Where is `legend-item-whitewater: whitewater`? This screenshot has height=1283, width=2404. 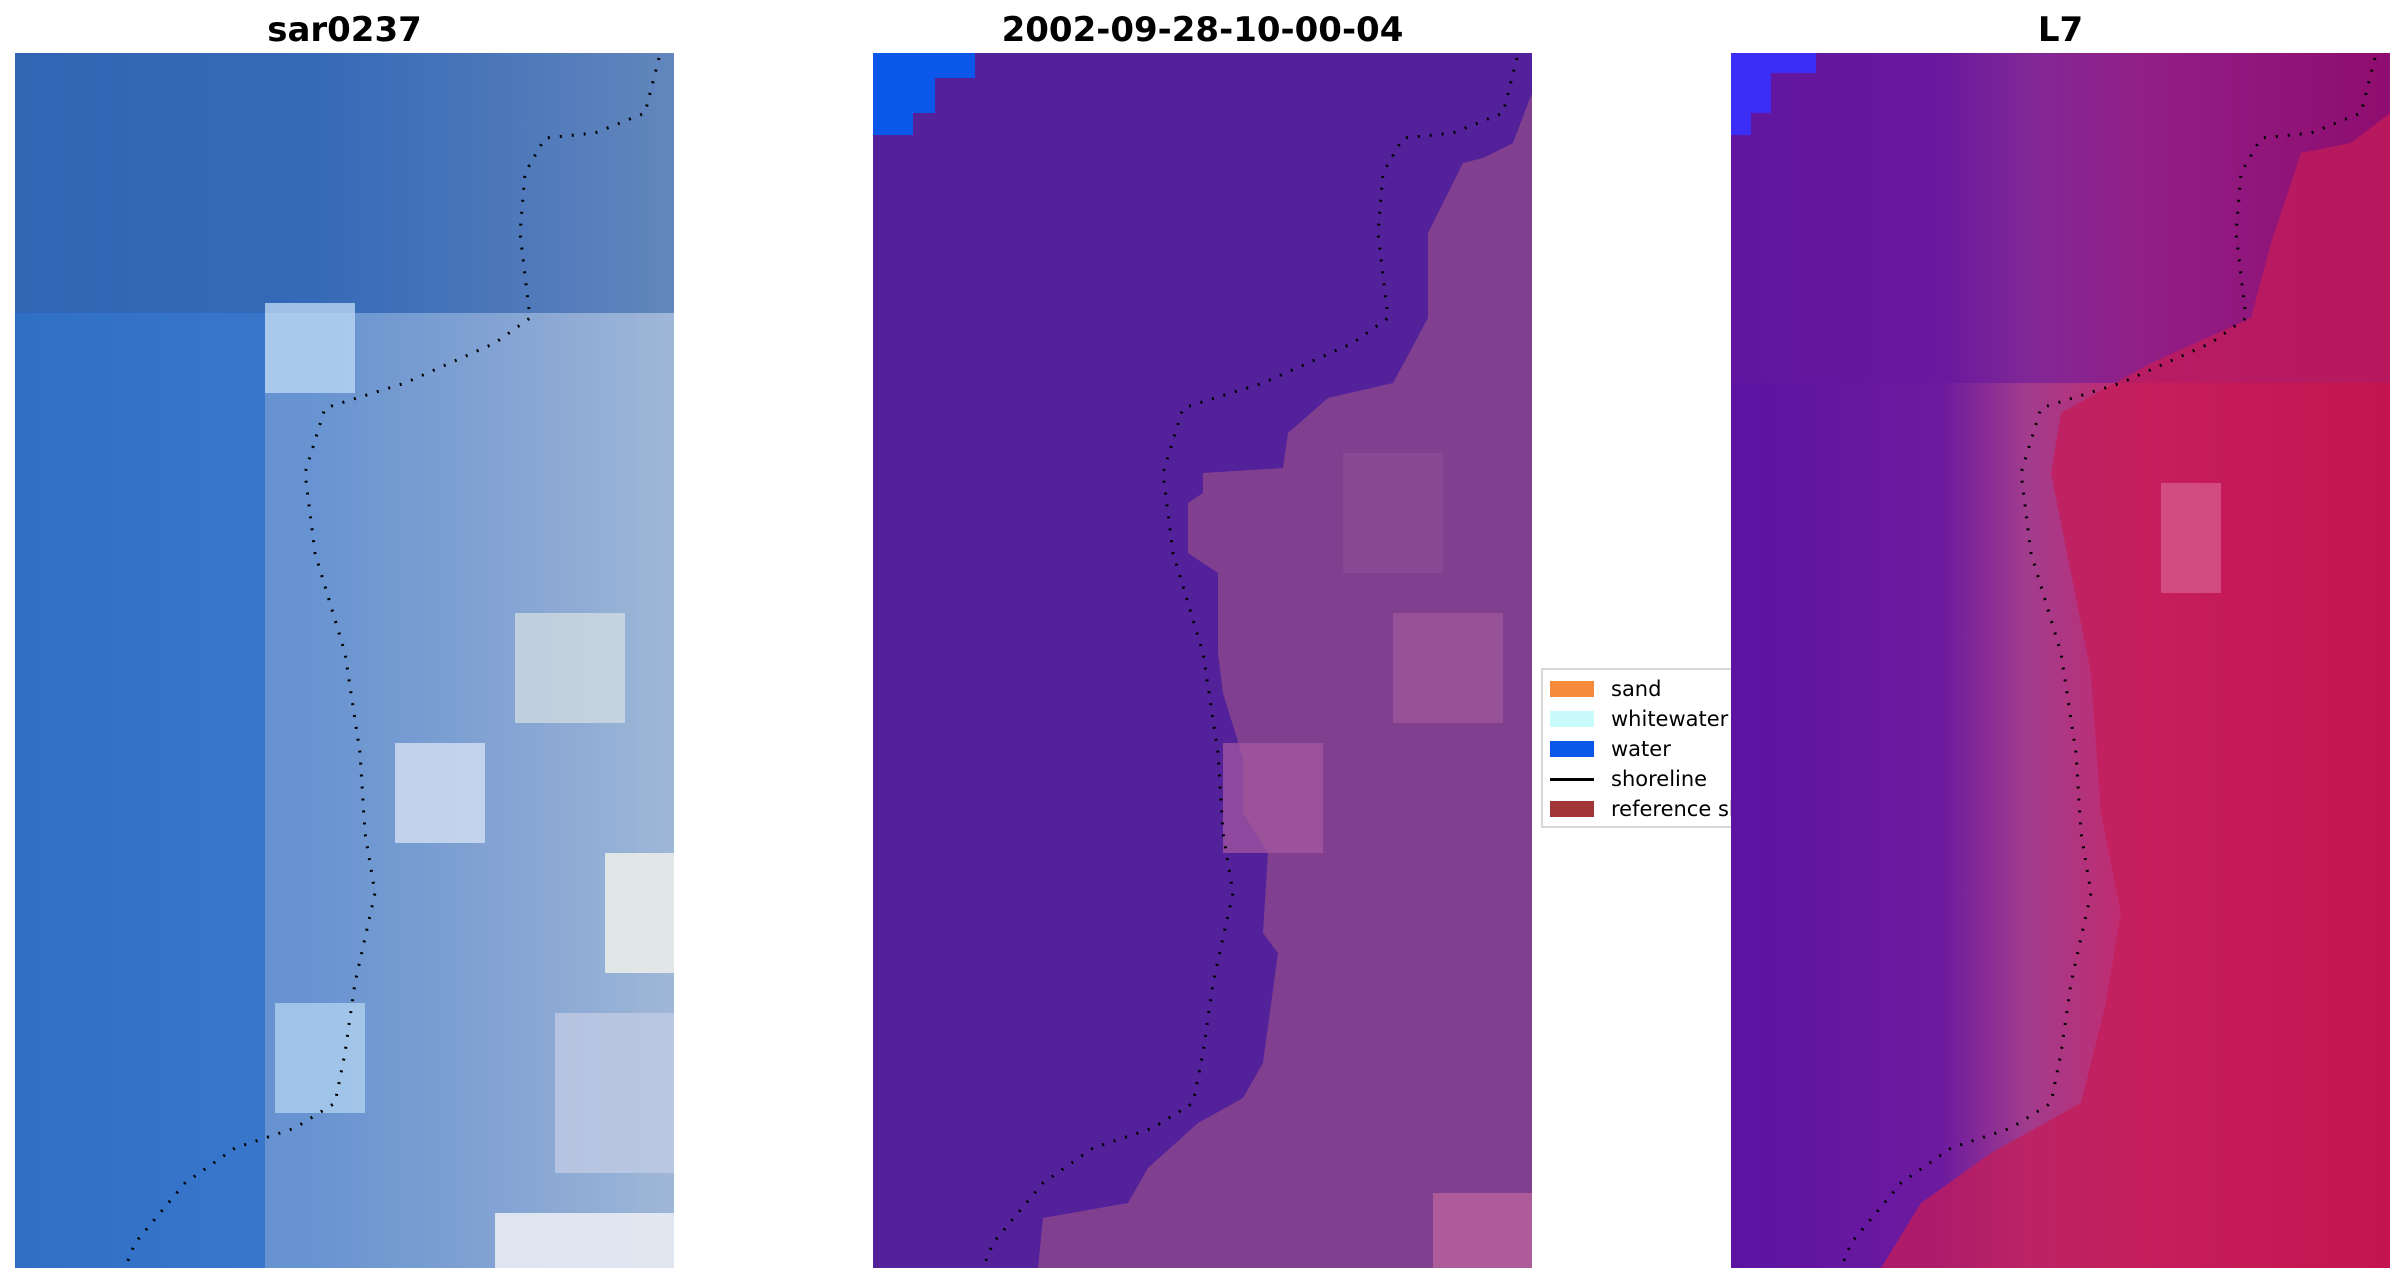
legend-item-whitewater: whitewater is located at coordinates (1639, 719).